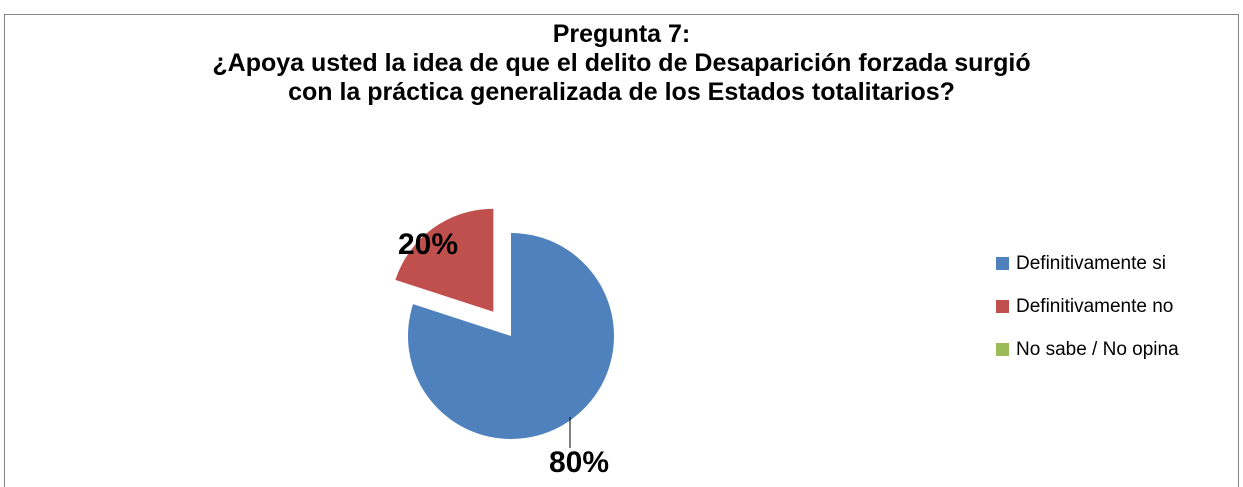 This screenshot has height=487, width=1243. I want to click on legend-label-2: Definitivamente no, so click(1095, 306).